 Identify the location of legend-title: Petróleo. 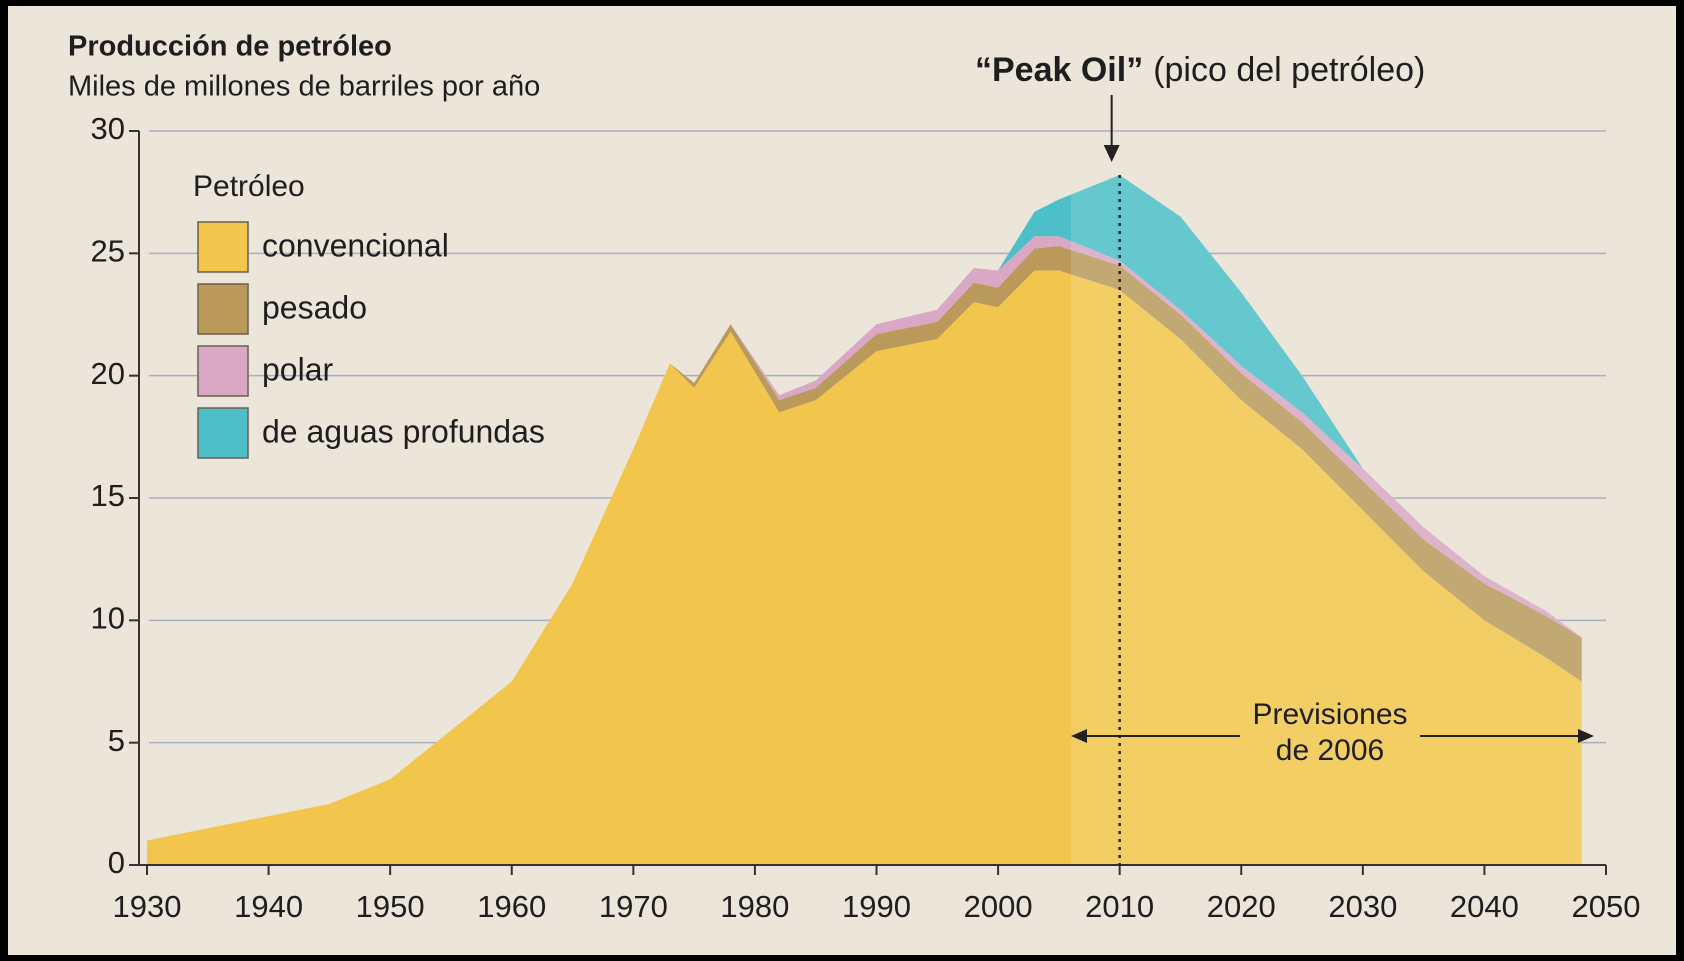
(249, 186).